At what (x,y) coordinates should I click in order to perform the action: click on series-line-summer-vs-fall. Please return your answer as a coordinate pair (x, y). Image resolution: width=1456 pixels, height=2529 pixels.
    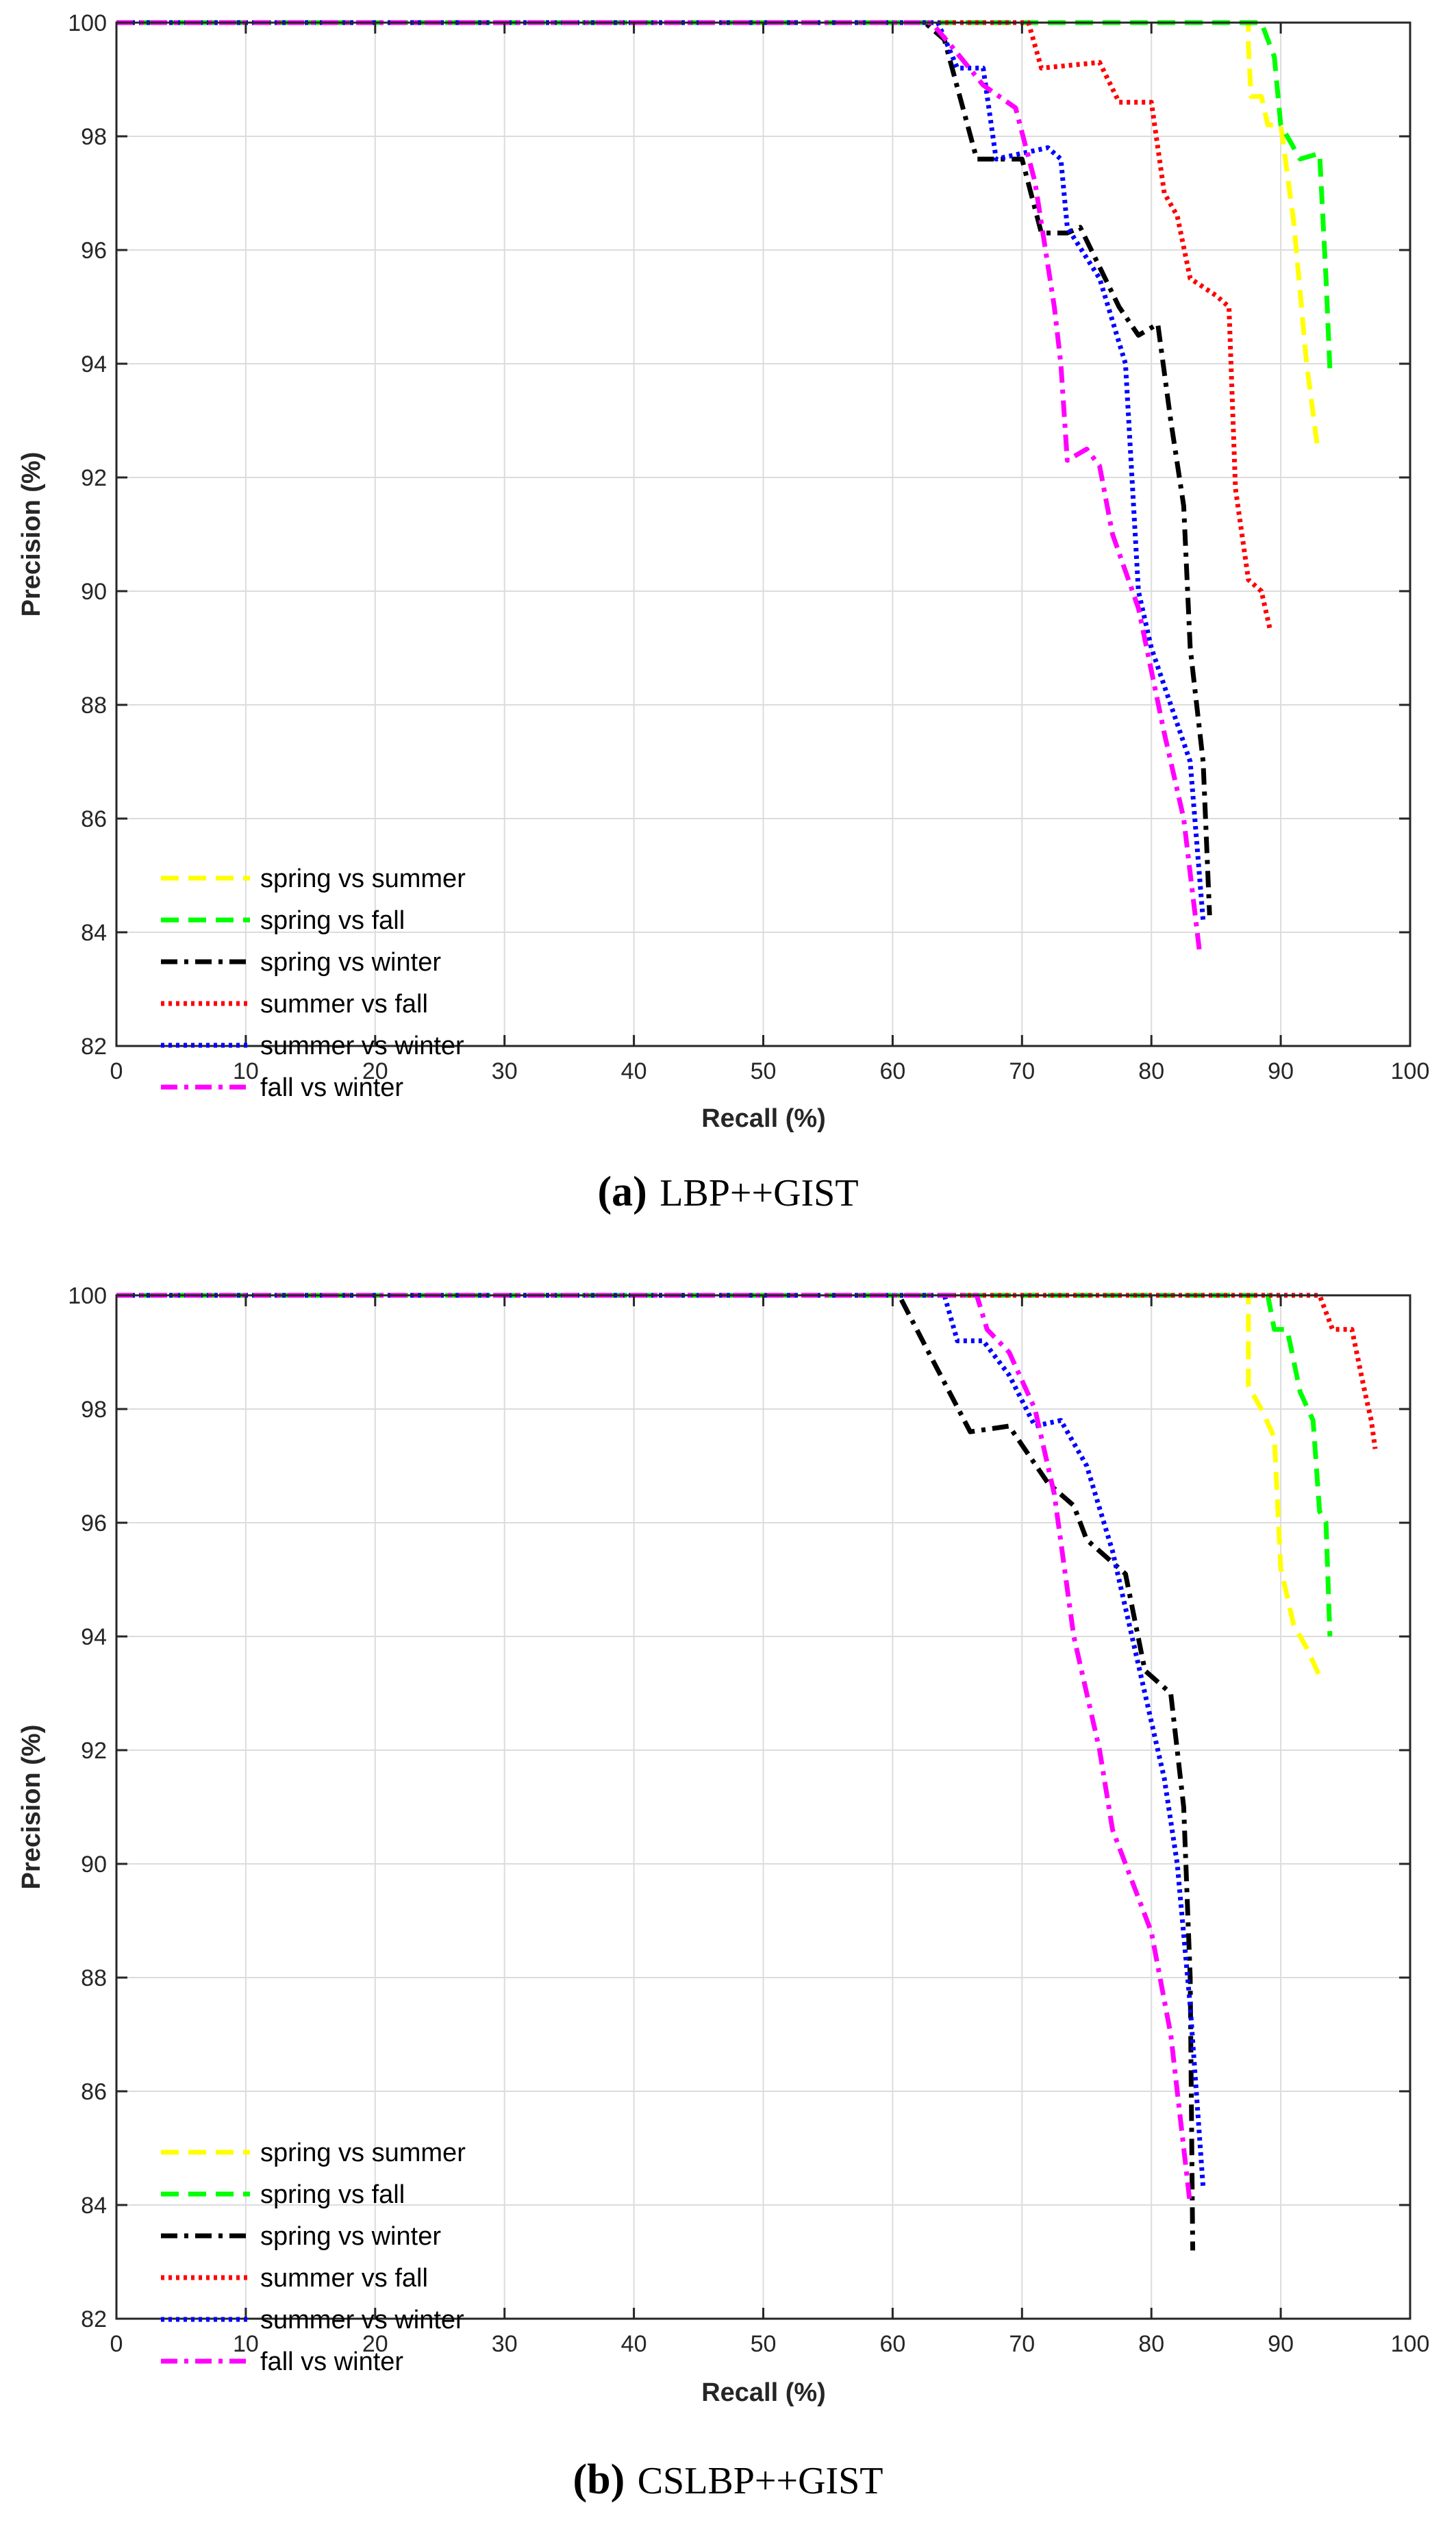
    Looking at the image, I should click on (747, 1371).